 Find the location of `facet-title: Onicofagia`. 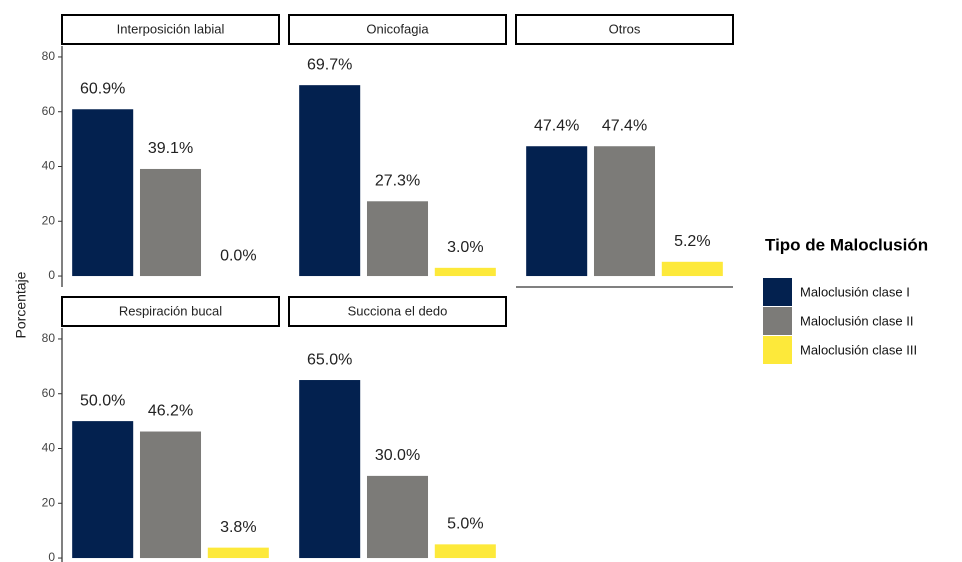

facet-title: Onicofagia is located at coordinates (397, 28).